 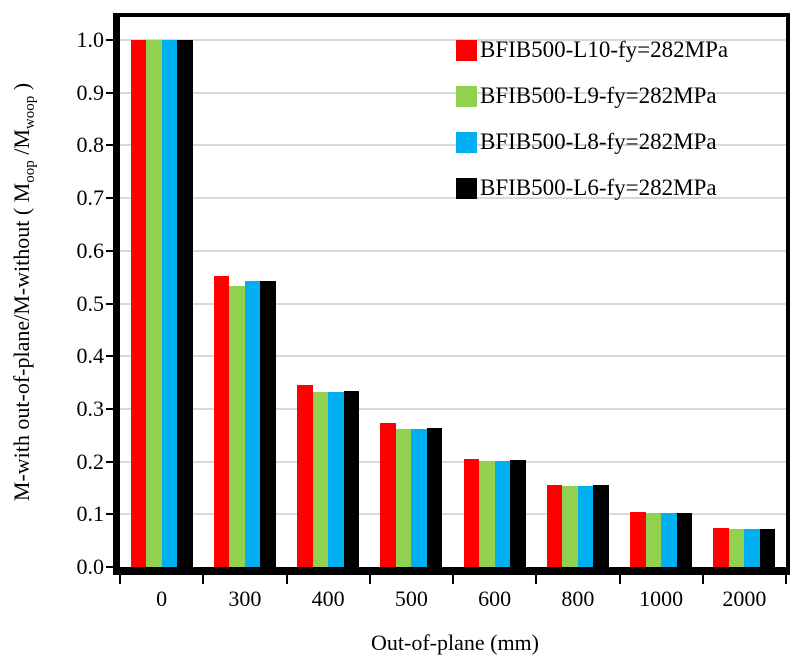 I want to click on bar-BFIB500-L9-fy=282MPa-x400, so click(x=320, y=479).